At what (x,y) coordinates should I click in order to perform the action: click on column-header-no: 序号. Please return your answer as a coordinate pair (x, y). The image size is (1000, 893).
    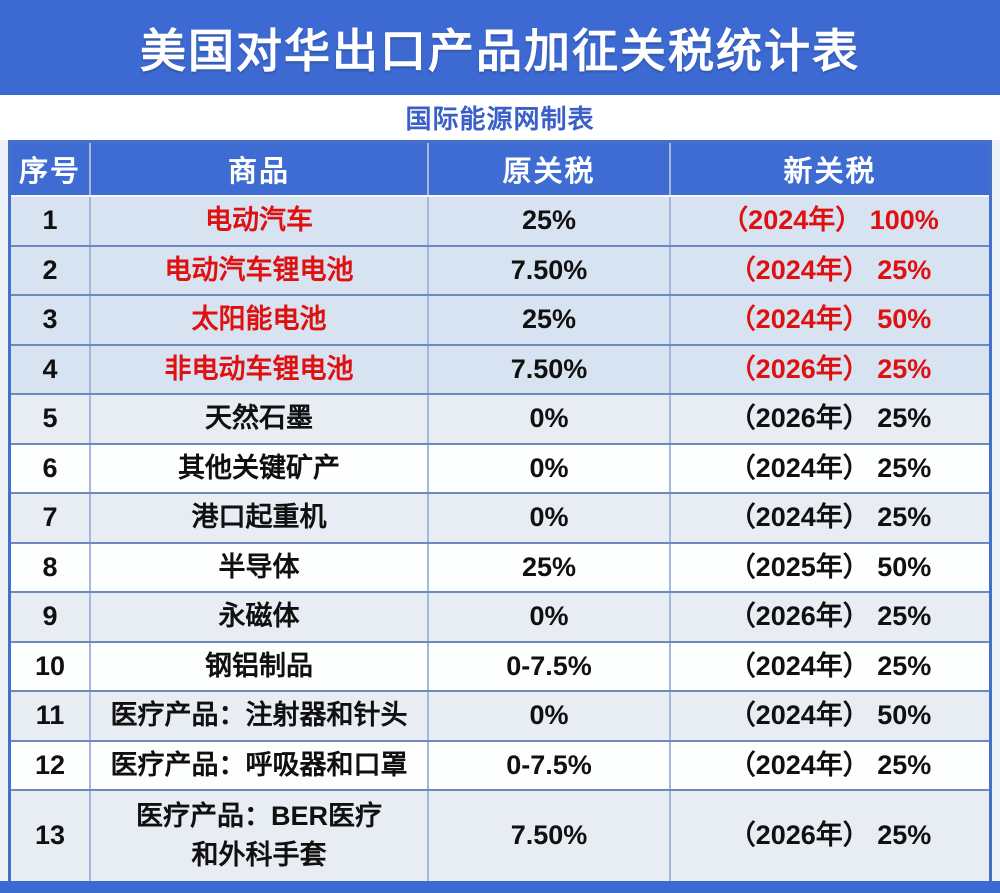
    Looking at the image, I should click on (51, 169).